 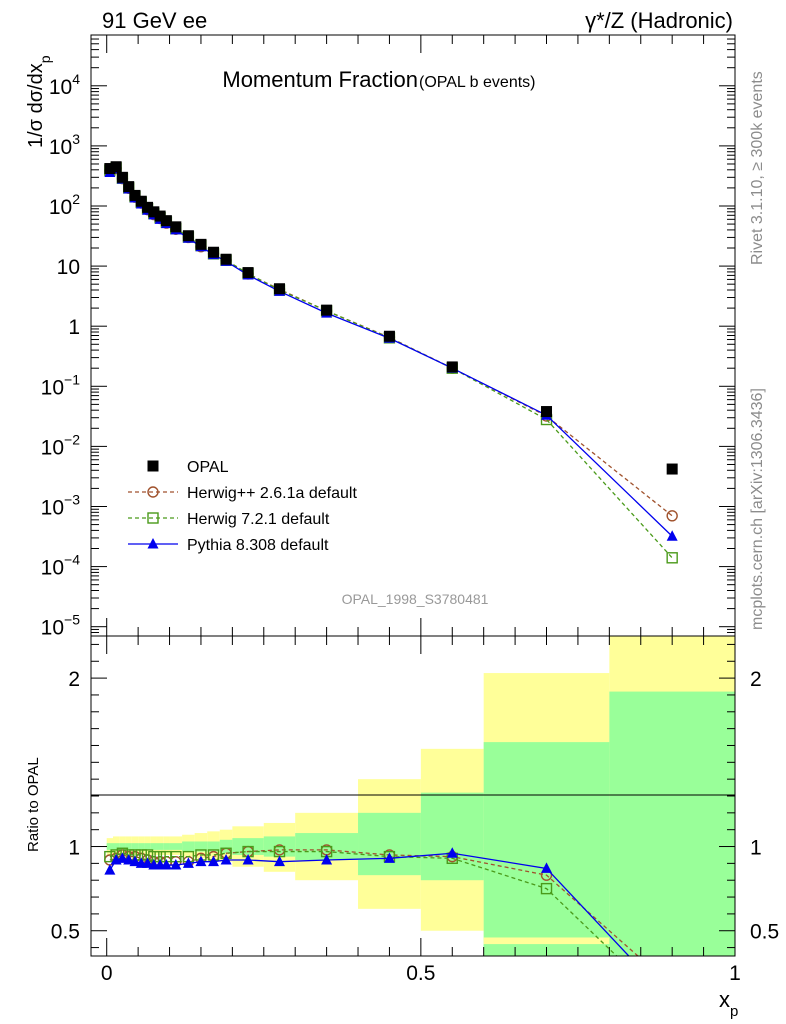 I want to click on y-tick-label-base: 1, so click(x=74, y=327).